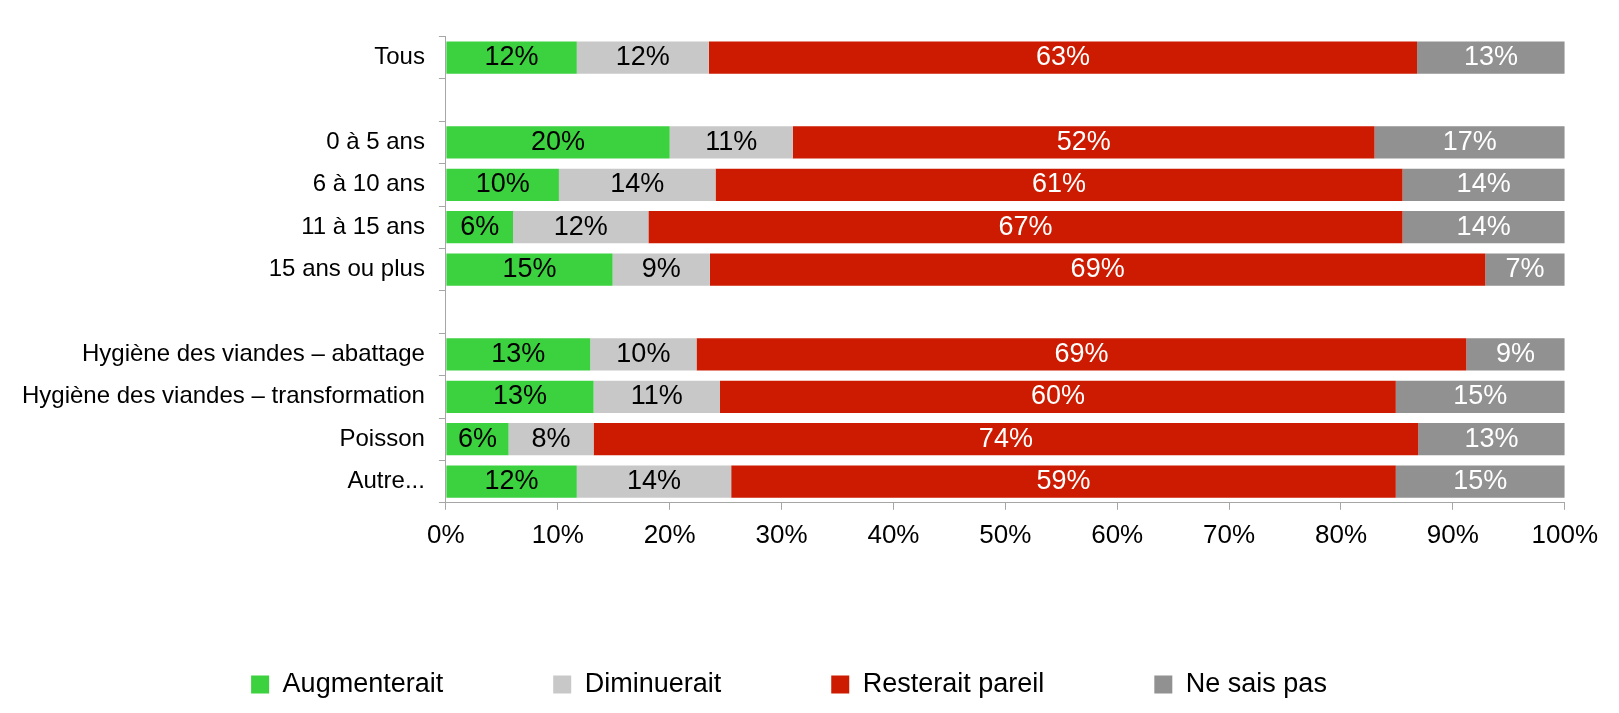 Image resolution: width=1619 pixels, height=713 pixels. I want to click on data-label: 74%, so click(1005, 437).